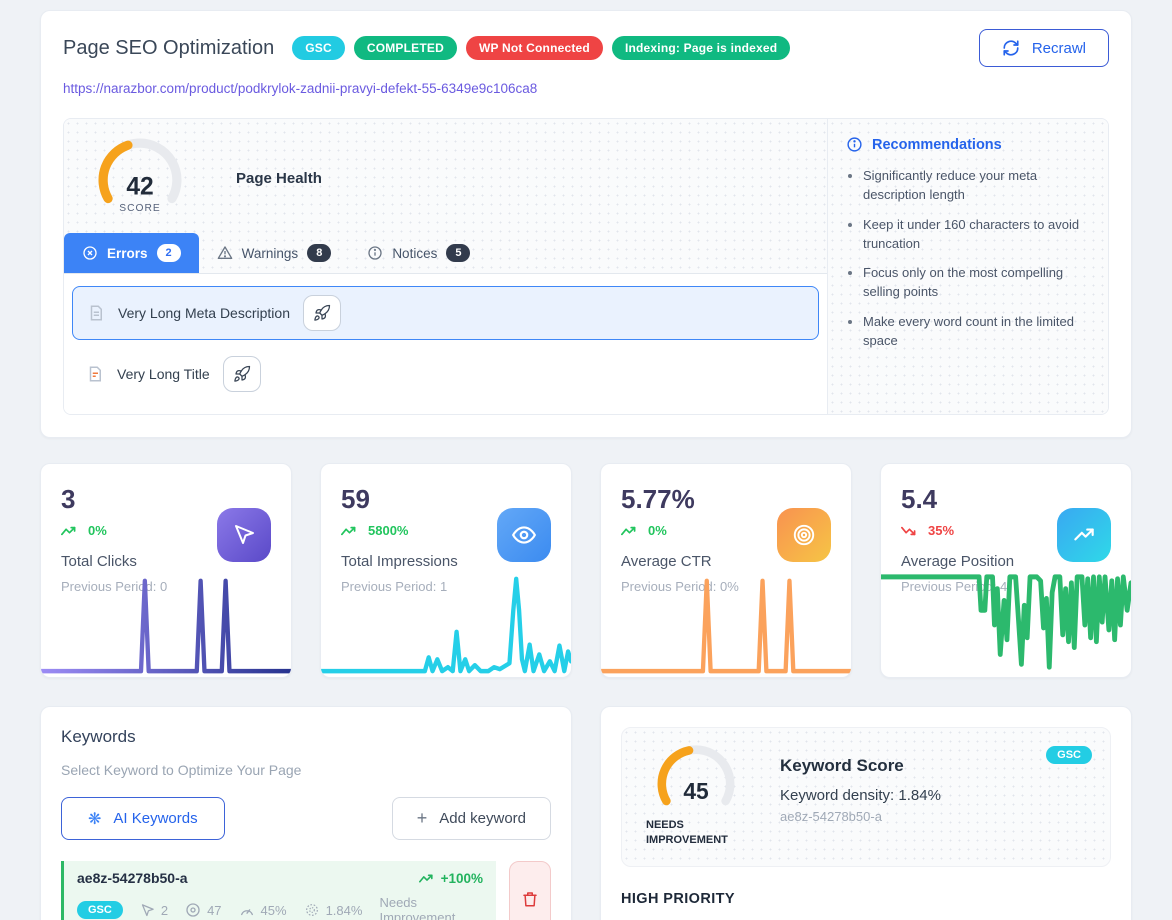  Describe the element at coordinates (530, 898) in the screenshot. I see `trash-icon` at that location.